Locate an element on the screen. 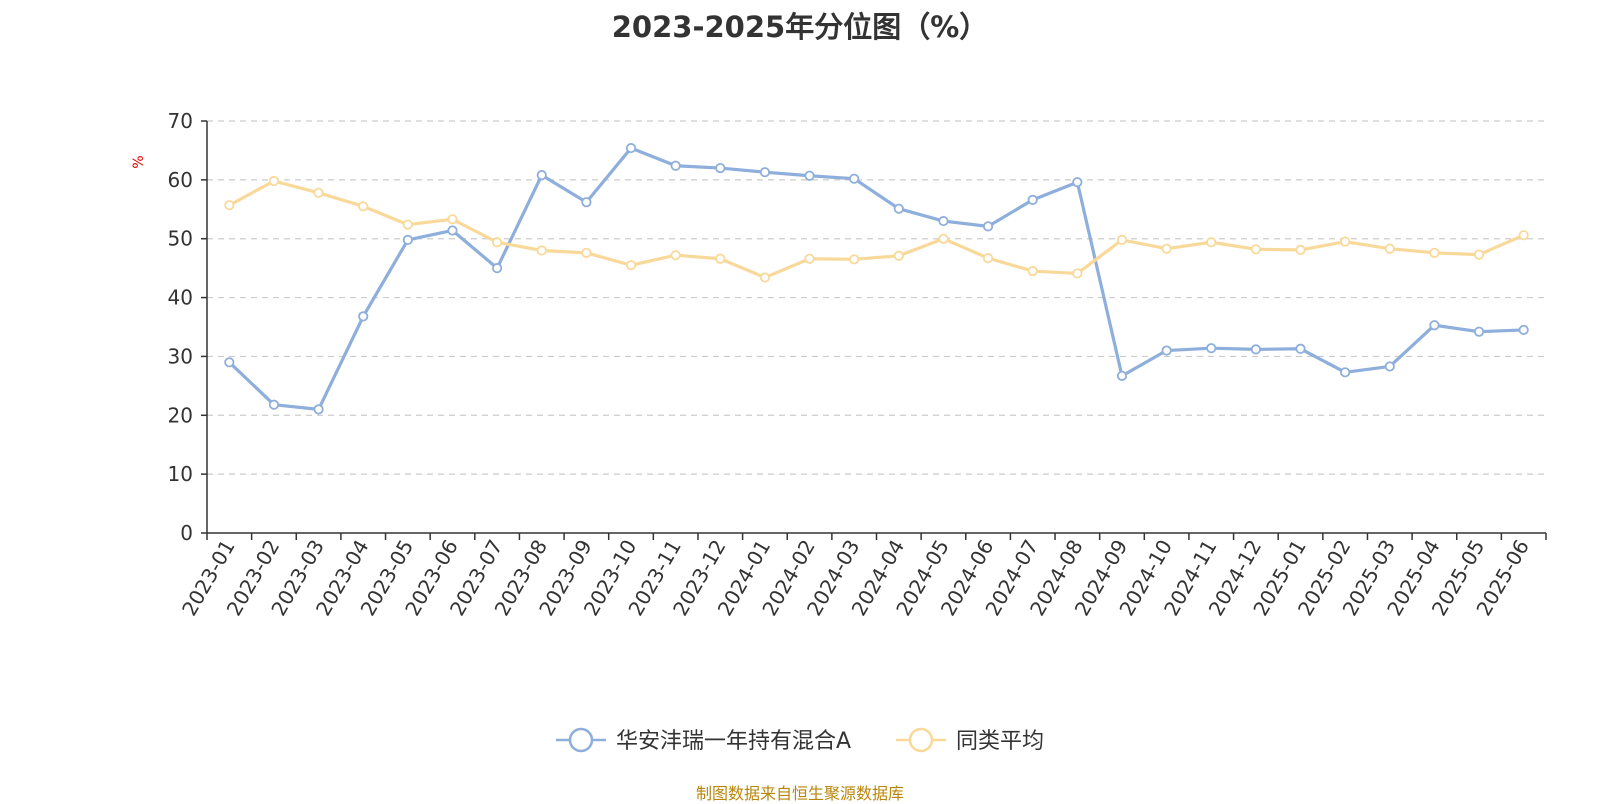  series-line is located at coordinates (876, 229).